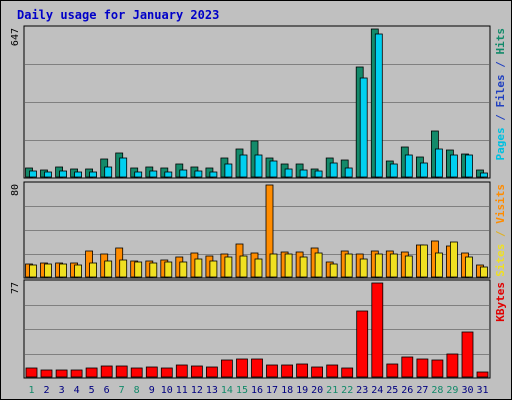 The width and height of the screenshot is (512, 400). I want to click on legend-entry: Files, so click(500, 90).